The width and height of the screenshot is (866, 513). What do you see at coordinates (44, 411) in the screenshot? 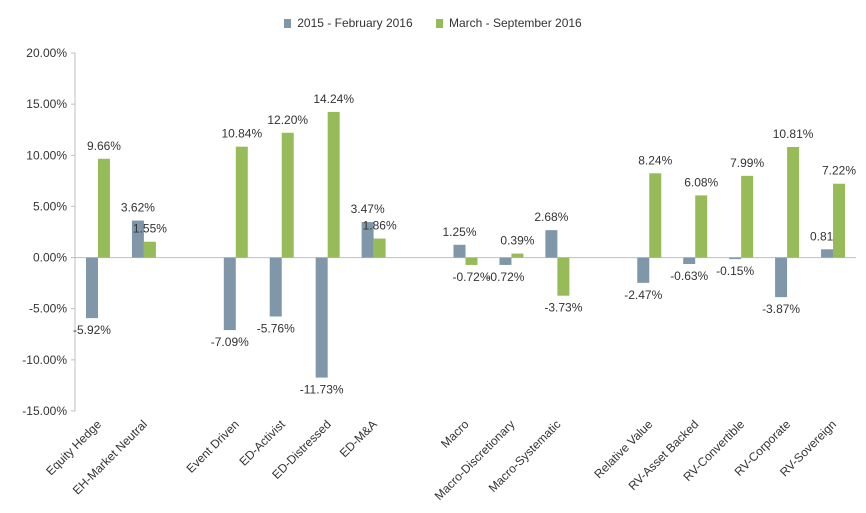
I see `y-tick-label: -15.00%` at bounding box center [44, 411].